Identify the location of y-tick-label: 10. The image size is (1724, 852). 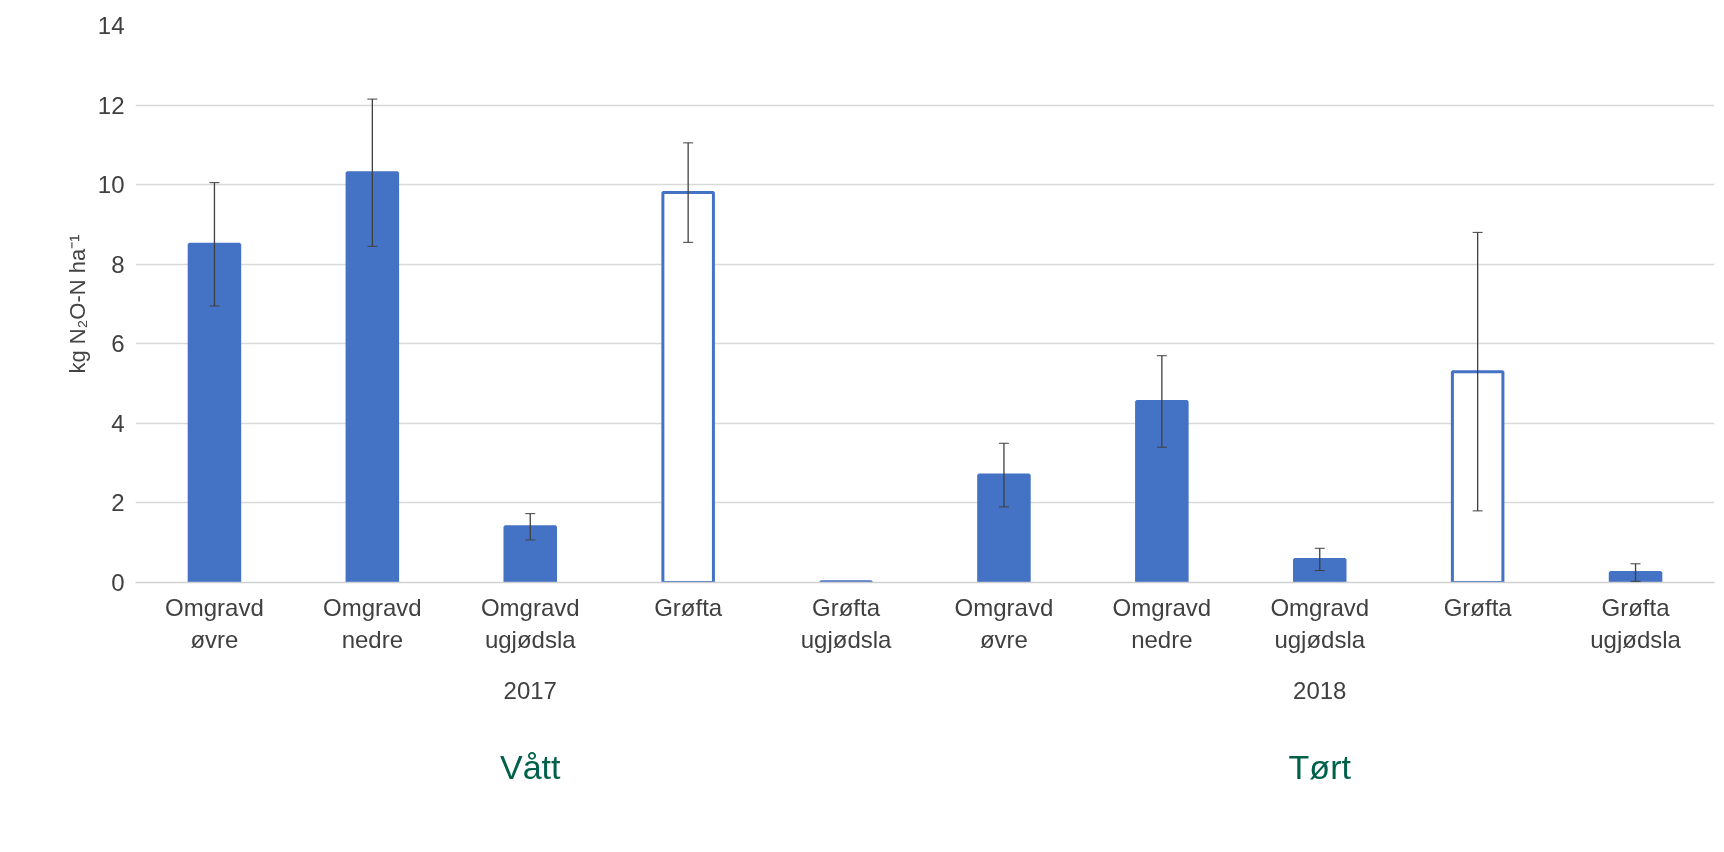
(111, 185).